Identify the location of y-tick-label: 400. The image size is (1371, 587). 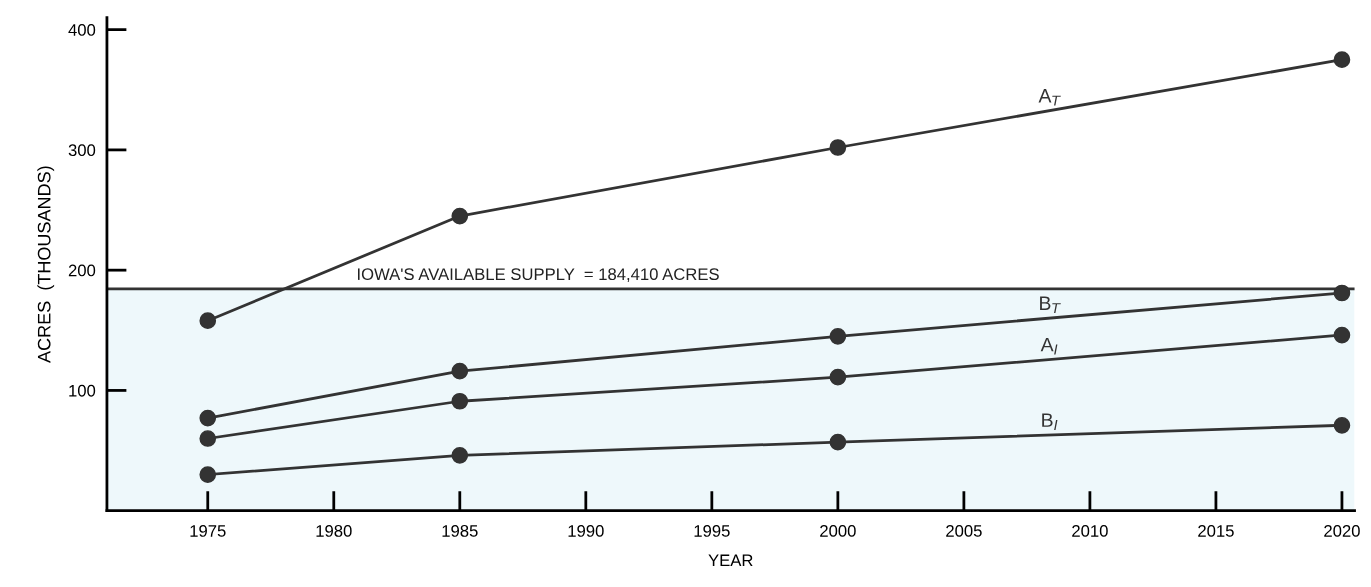
(82, 30).